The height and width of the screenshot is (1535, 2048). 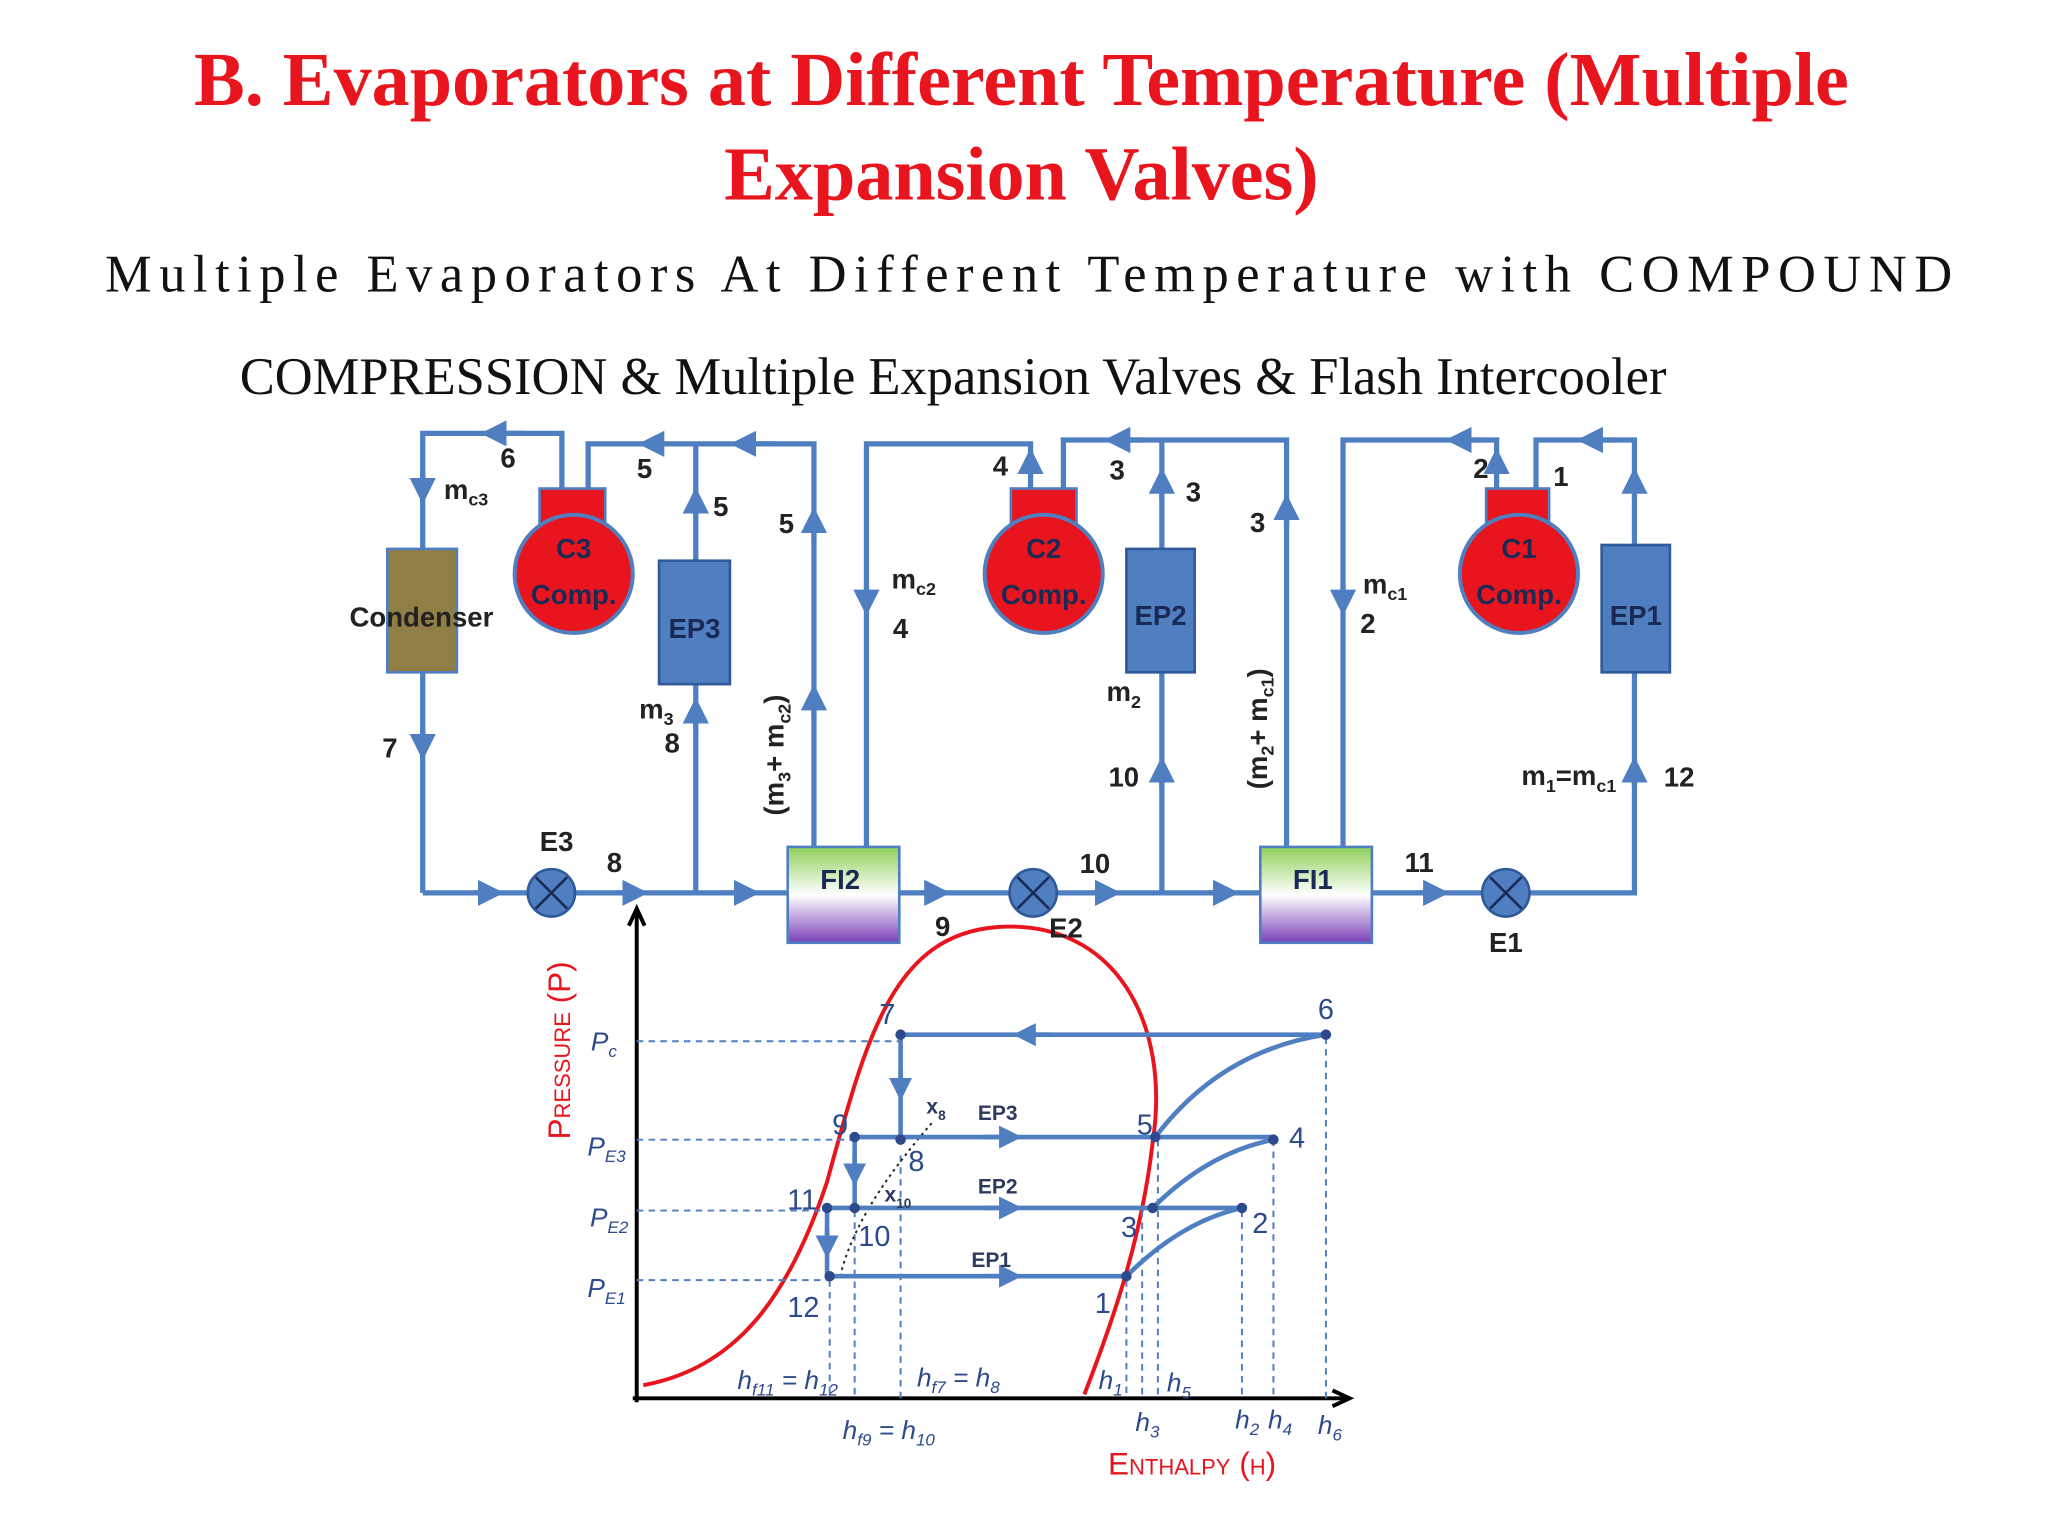 I want to click on enthalpy-label: h3, so click(x=1147, y=1424).